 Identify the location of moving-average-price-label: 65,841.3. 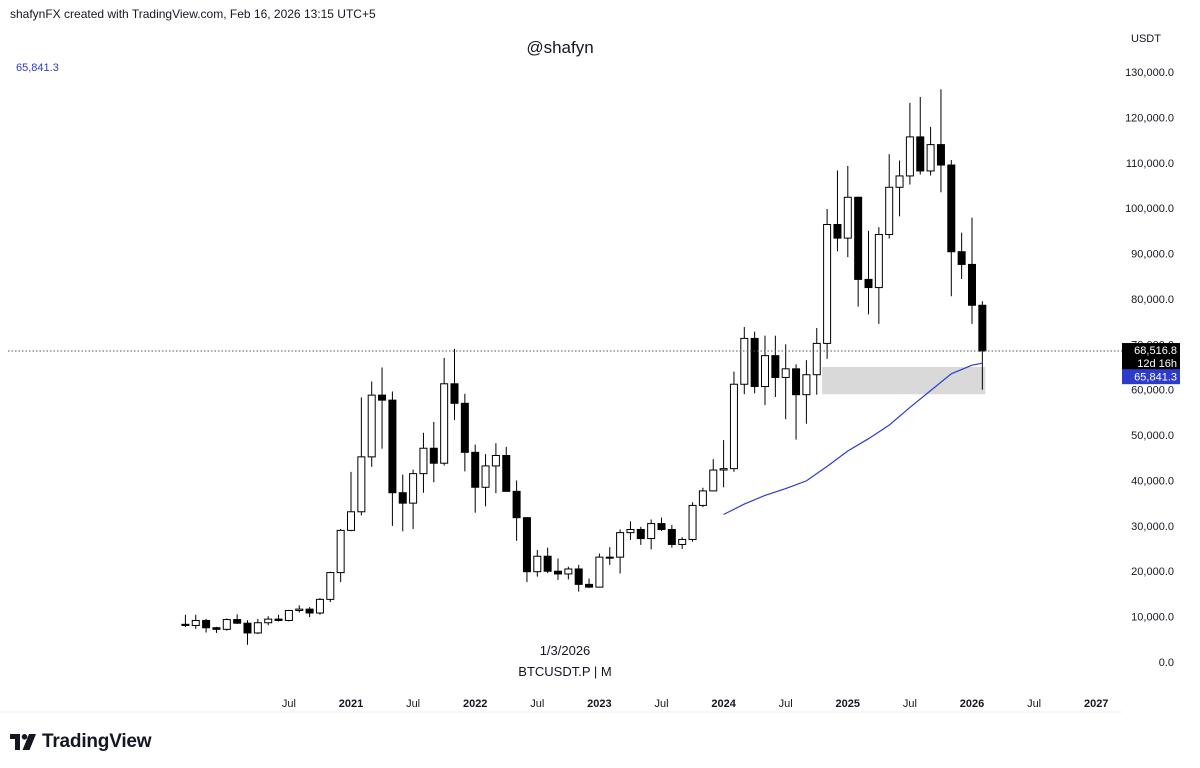
(1151, 377).